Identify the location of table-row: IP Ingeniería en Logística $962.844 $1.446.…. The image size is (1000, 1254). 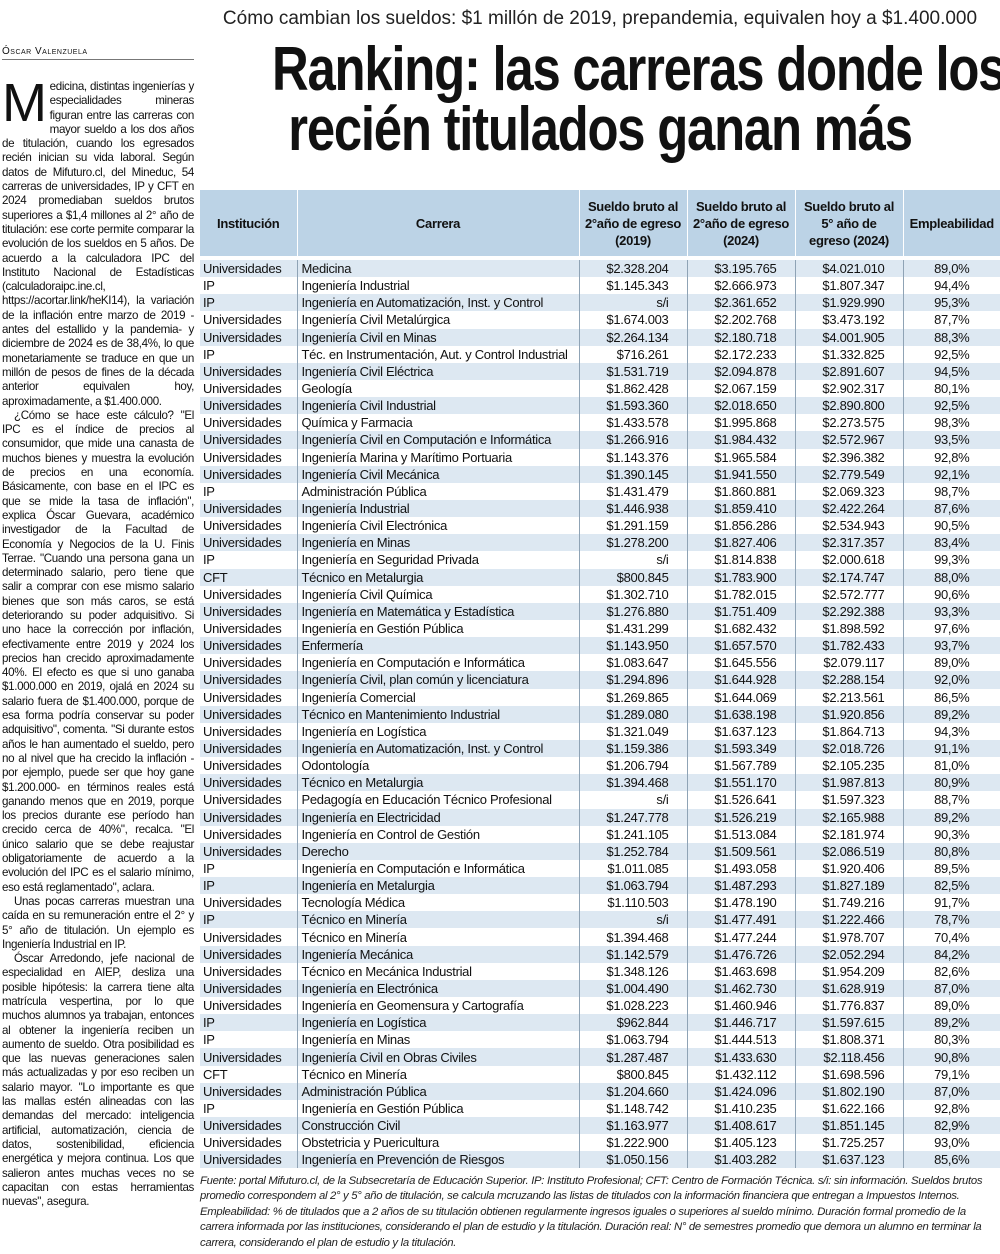
(600, 1023).